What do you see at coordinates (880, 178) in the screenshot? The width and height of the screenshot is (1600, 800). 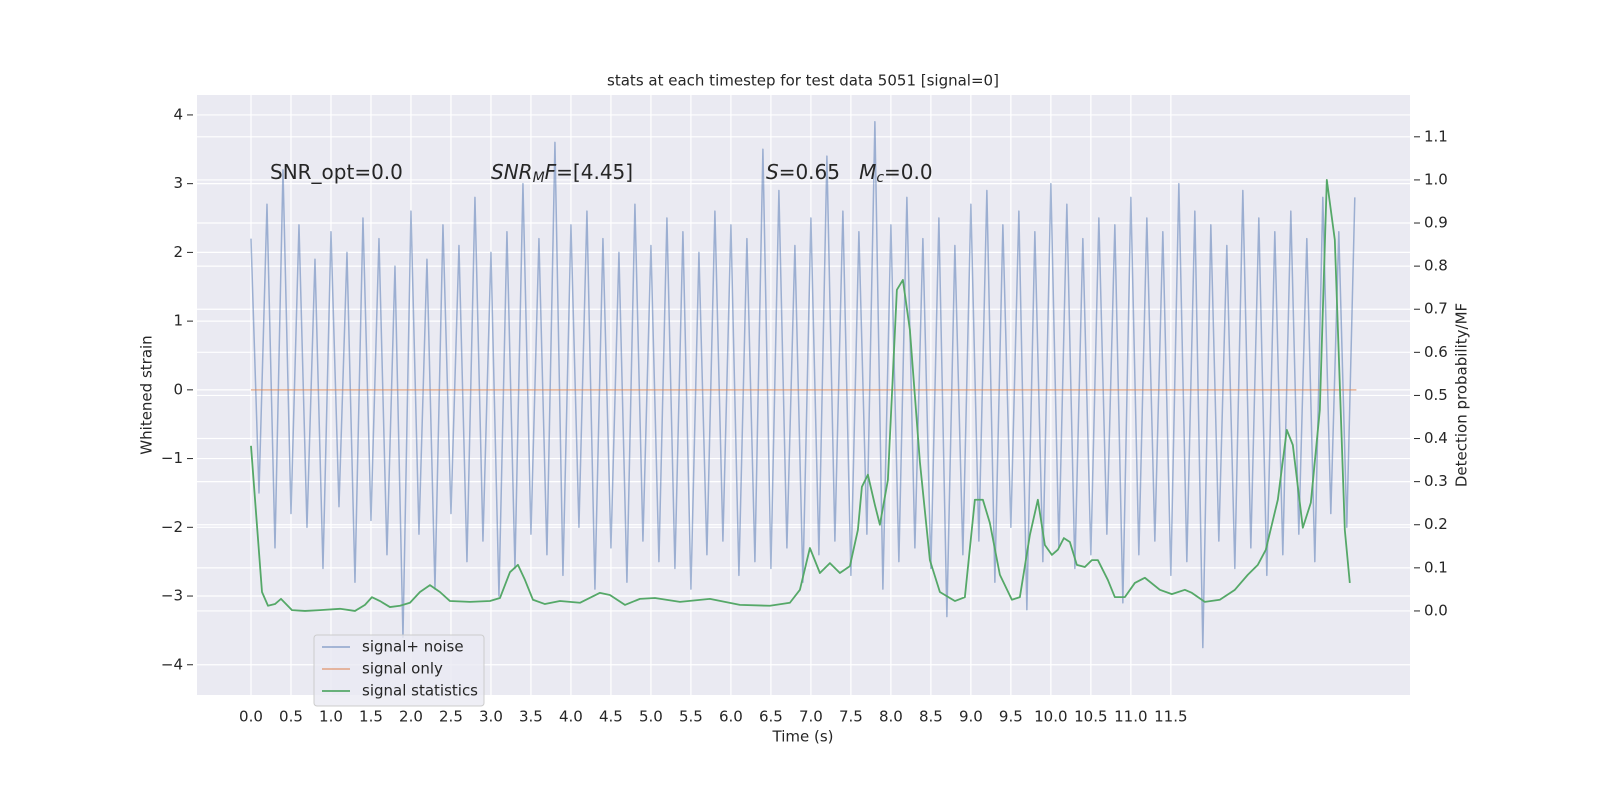 I see `annotation-part: c` at bounding box center [880, 178].